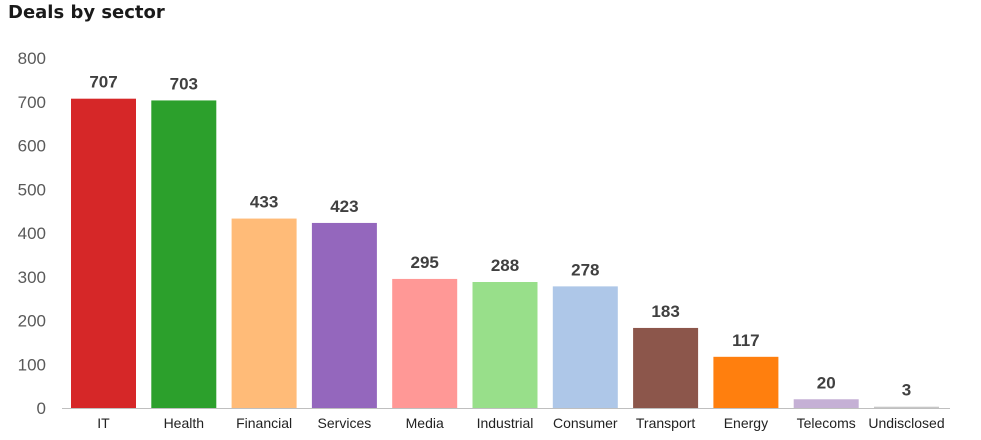 The height and width of the screenshot is (440, 981). What do you see at coordinates (41, 408) in the screenshot?
I see `y-tick-label: 0` at bounding box center [41, 408].